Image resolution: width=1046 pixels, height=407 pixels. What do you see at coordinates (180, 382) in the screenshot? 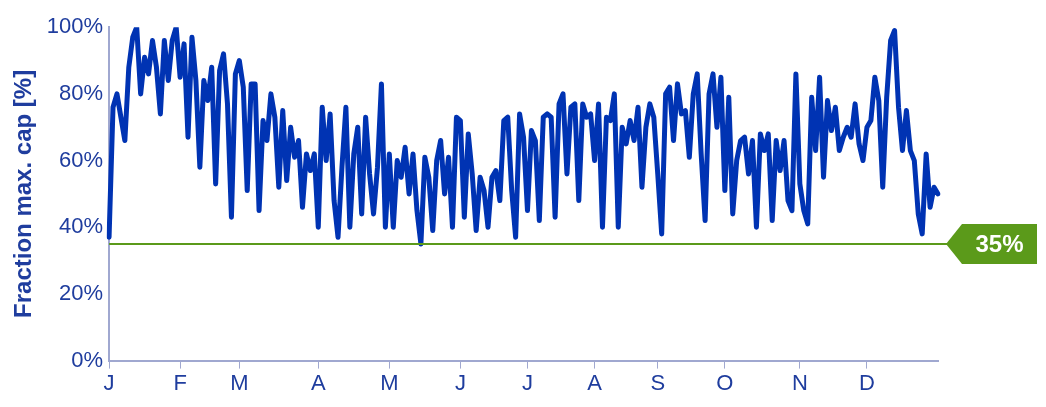
I see `x-tick-label: F` at bounding box center [180, 382].